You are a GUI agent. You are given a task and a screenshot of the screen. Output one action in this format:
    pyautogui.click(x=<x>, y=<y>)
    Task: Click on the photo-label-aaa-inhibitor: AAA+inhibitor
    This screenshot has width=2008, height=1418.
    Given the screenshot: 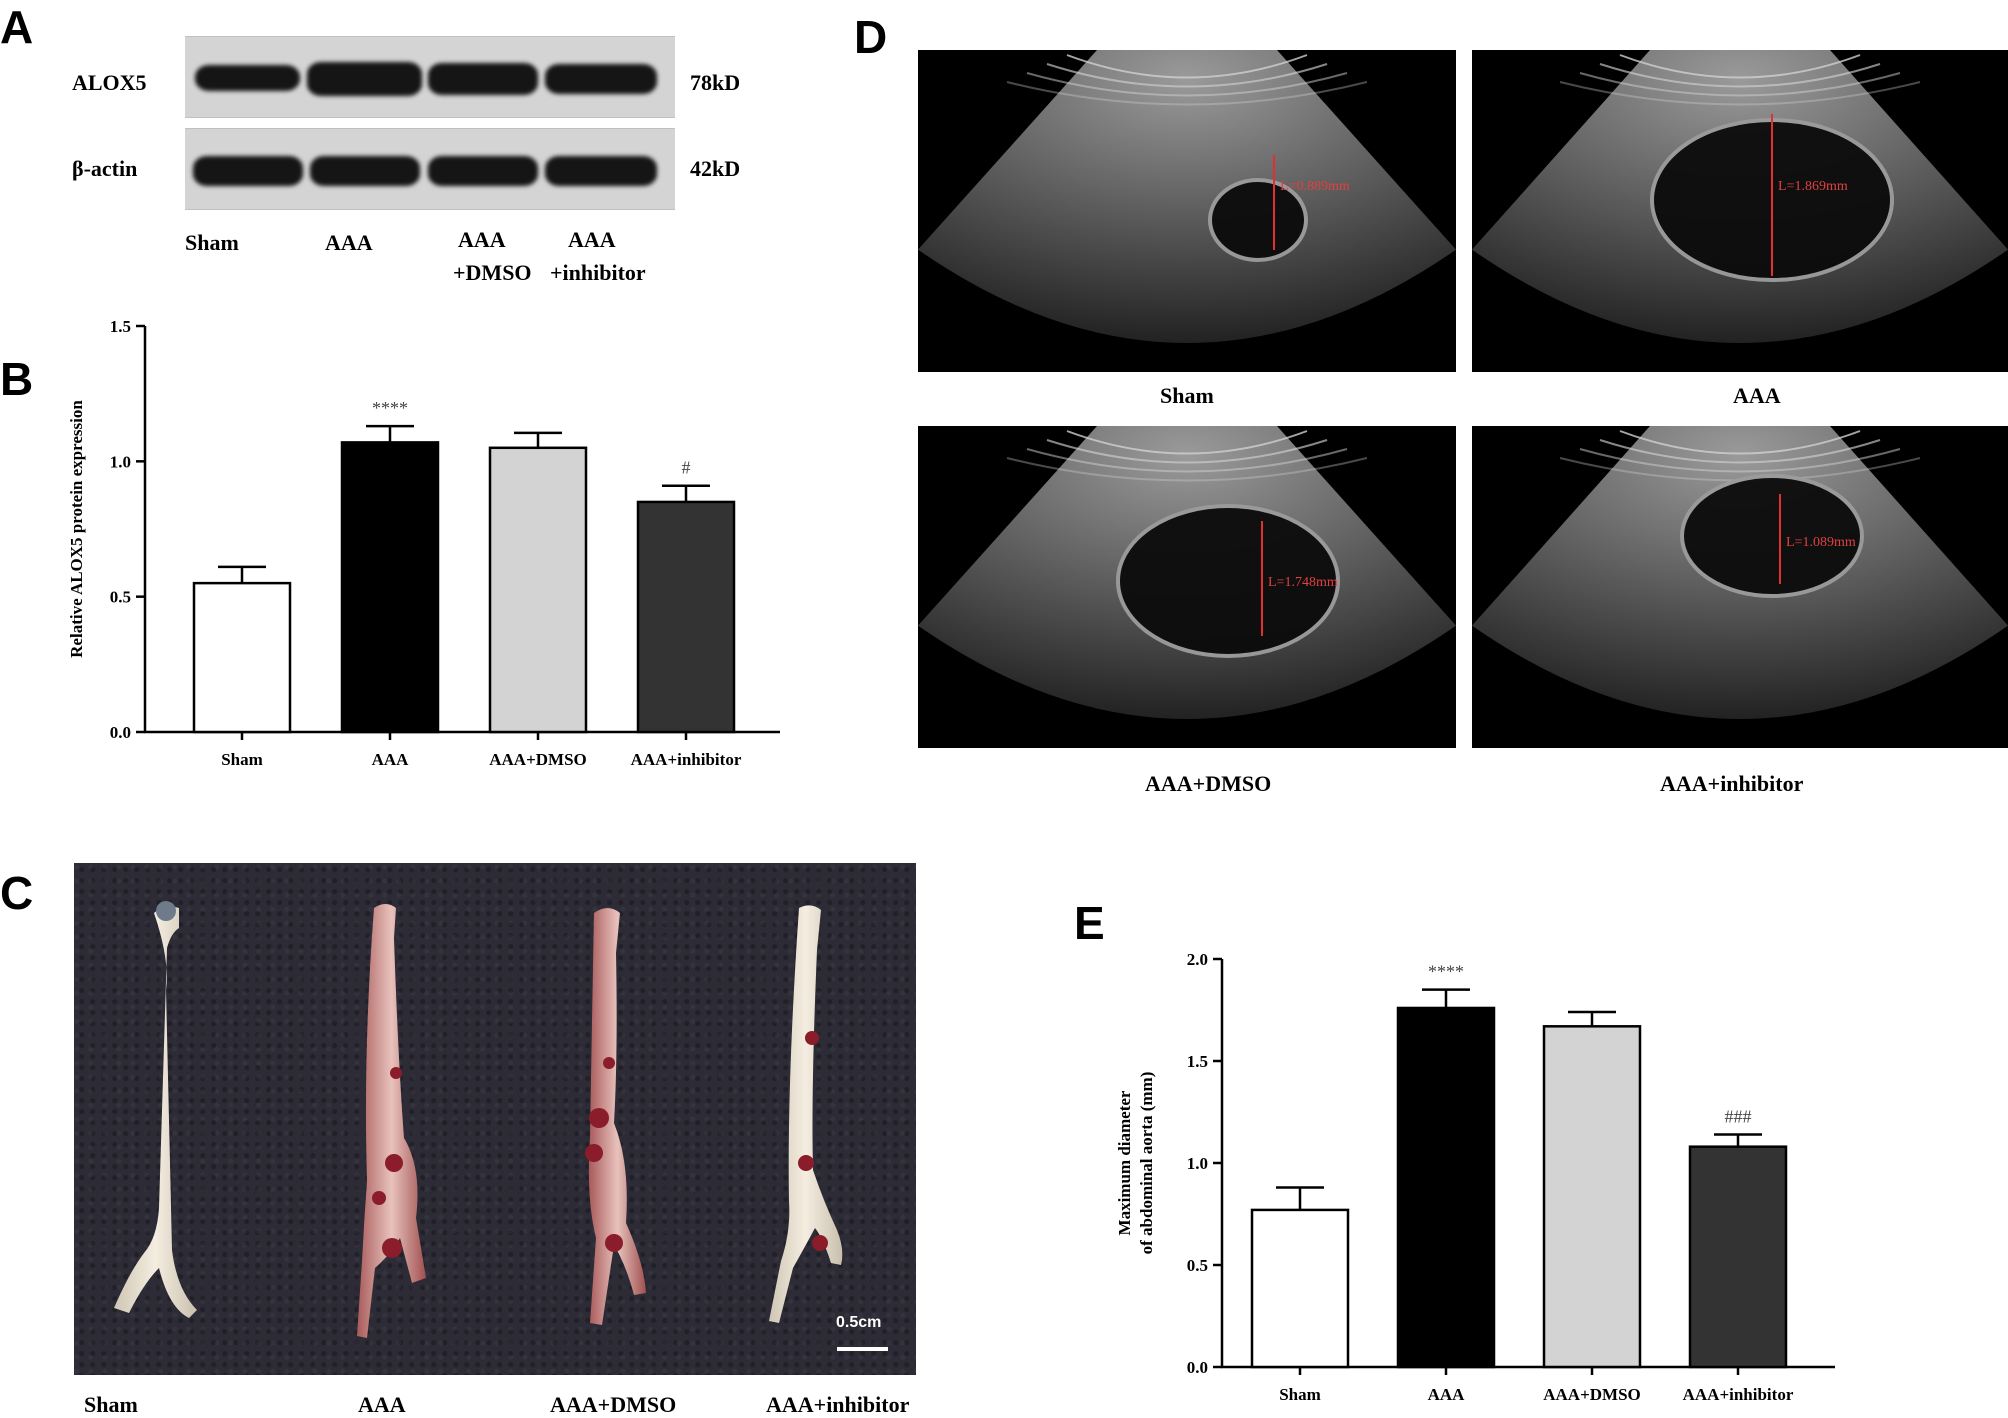 What is the action you would take?
    pyautogui.click(x=838, y=1404)
    